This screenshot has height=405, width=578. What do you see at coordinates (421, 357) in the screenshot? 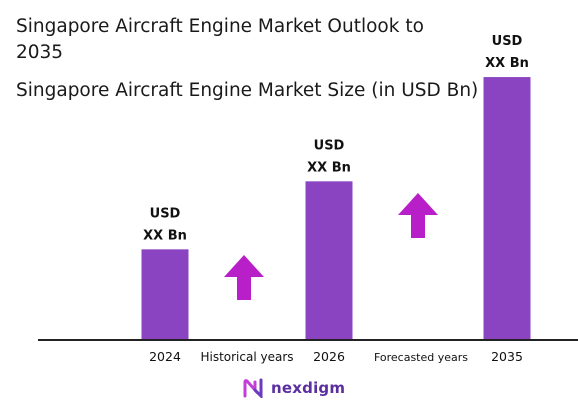
I see `period-label: Forecasted years` at bounding box center [421, 357].